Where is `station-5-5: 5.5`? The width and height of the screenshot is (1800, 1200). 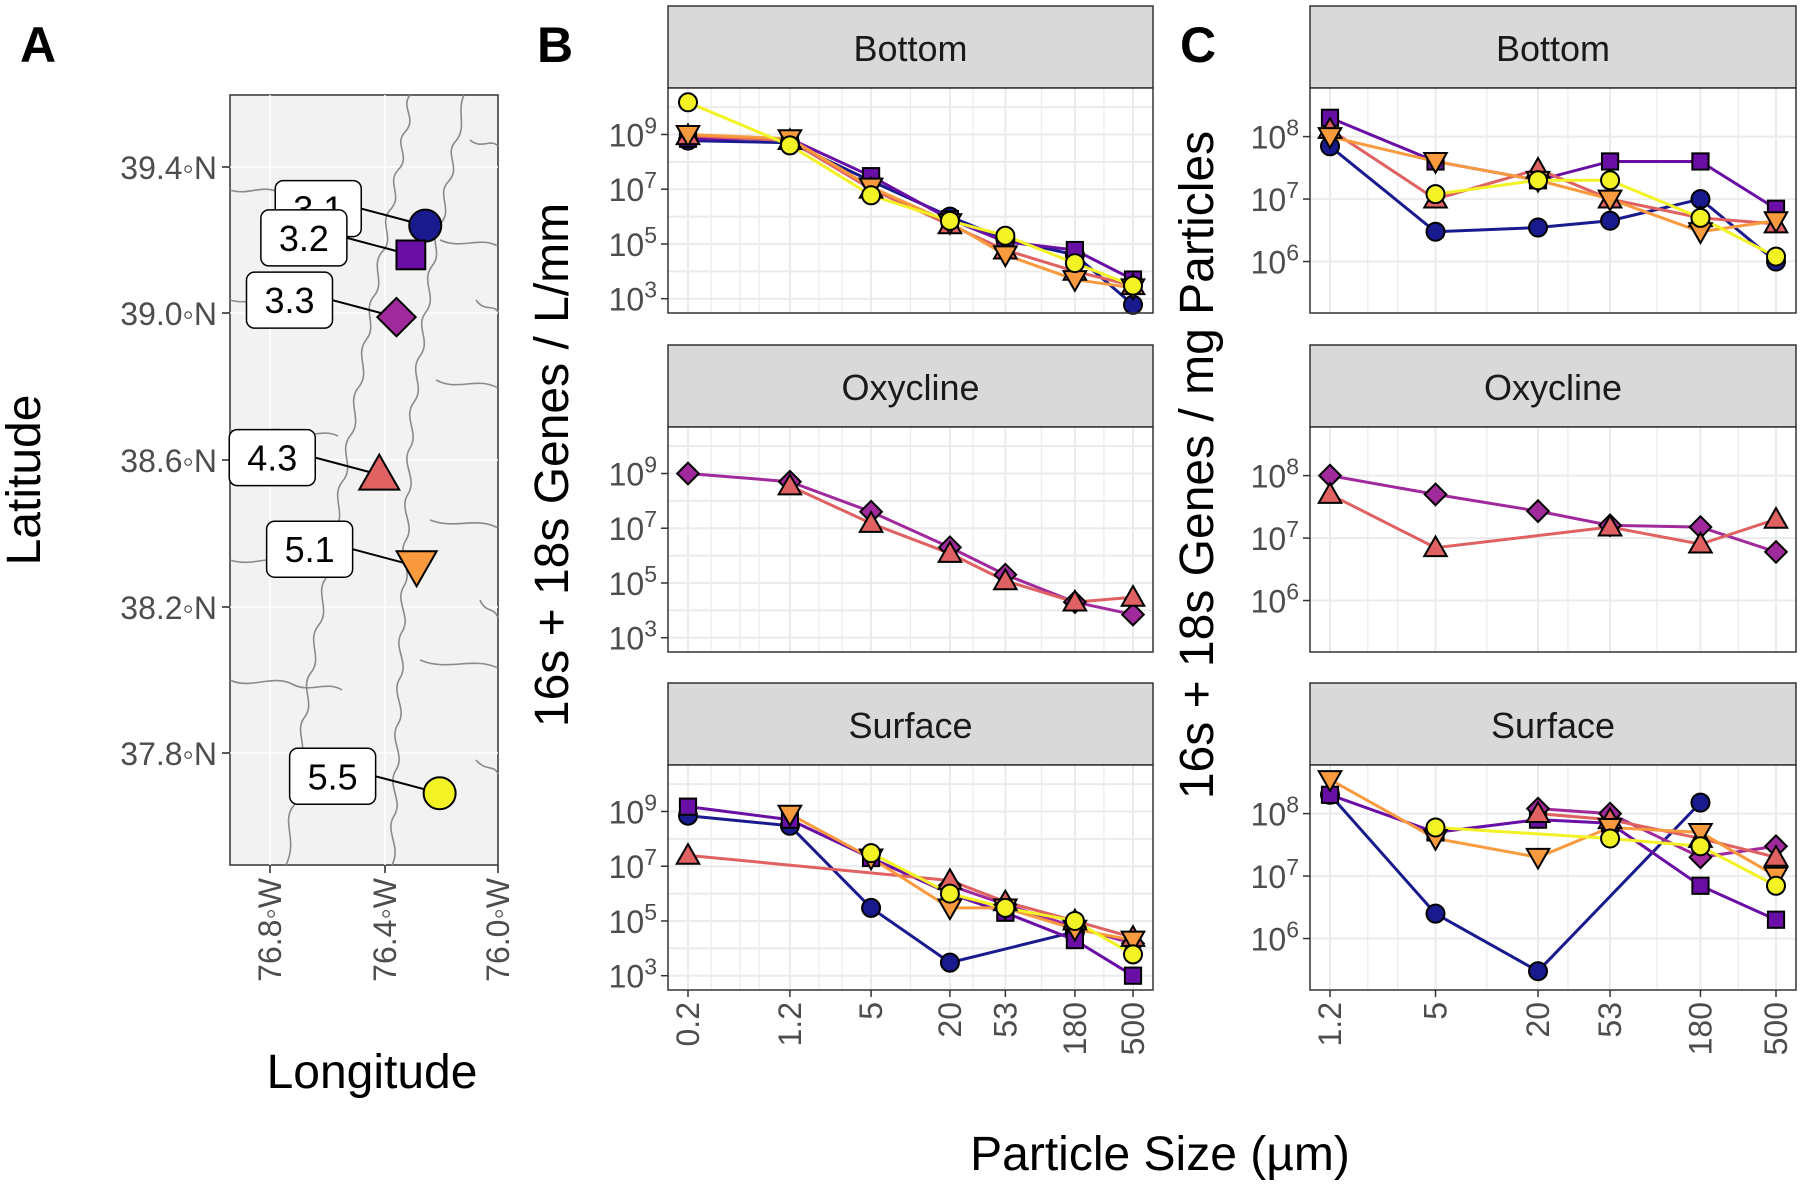
station-5-5: 5.5 is located at coordinates (372, 779).